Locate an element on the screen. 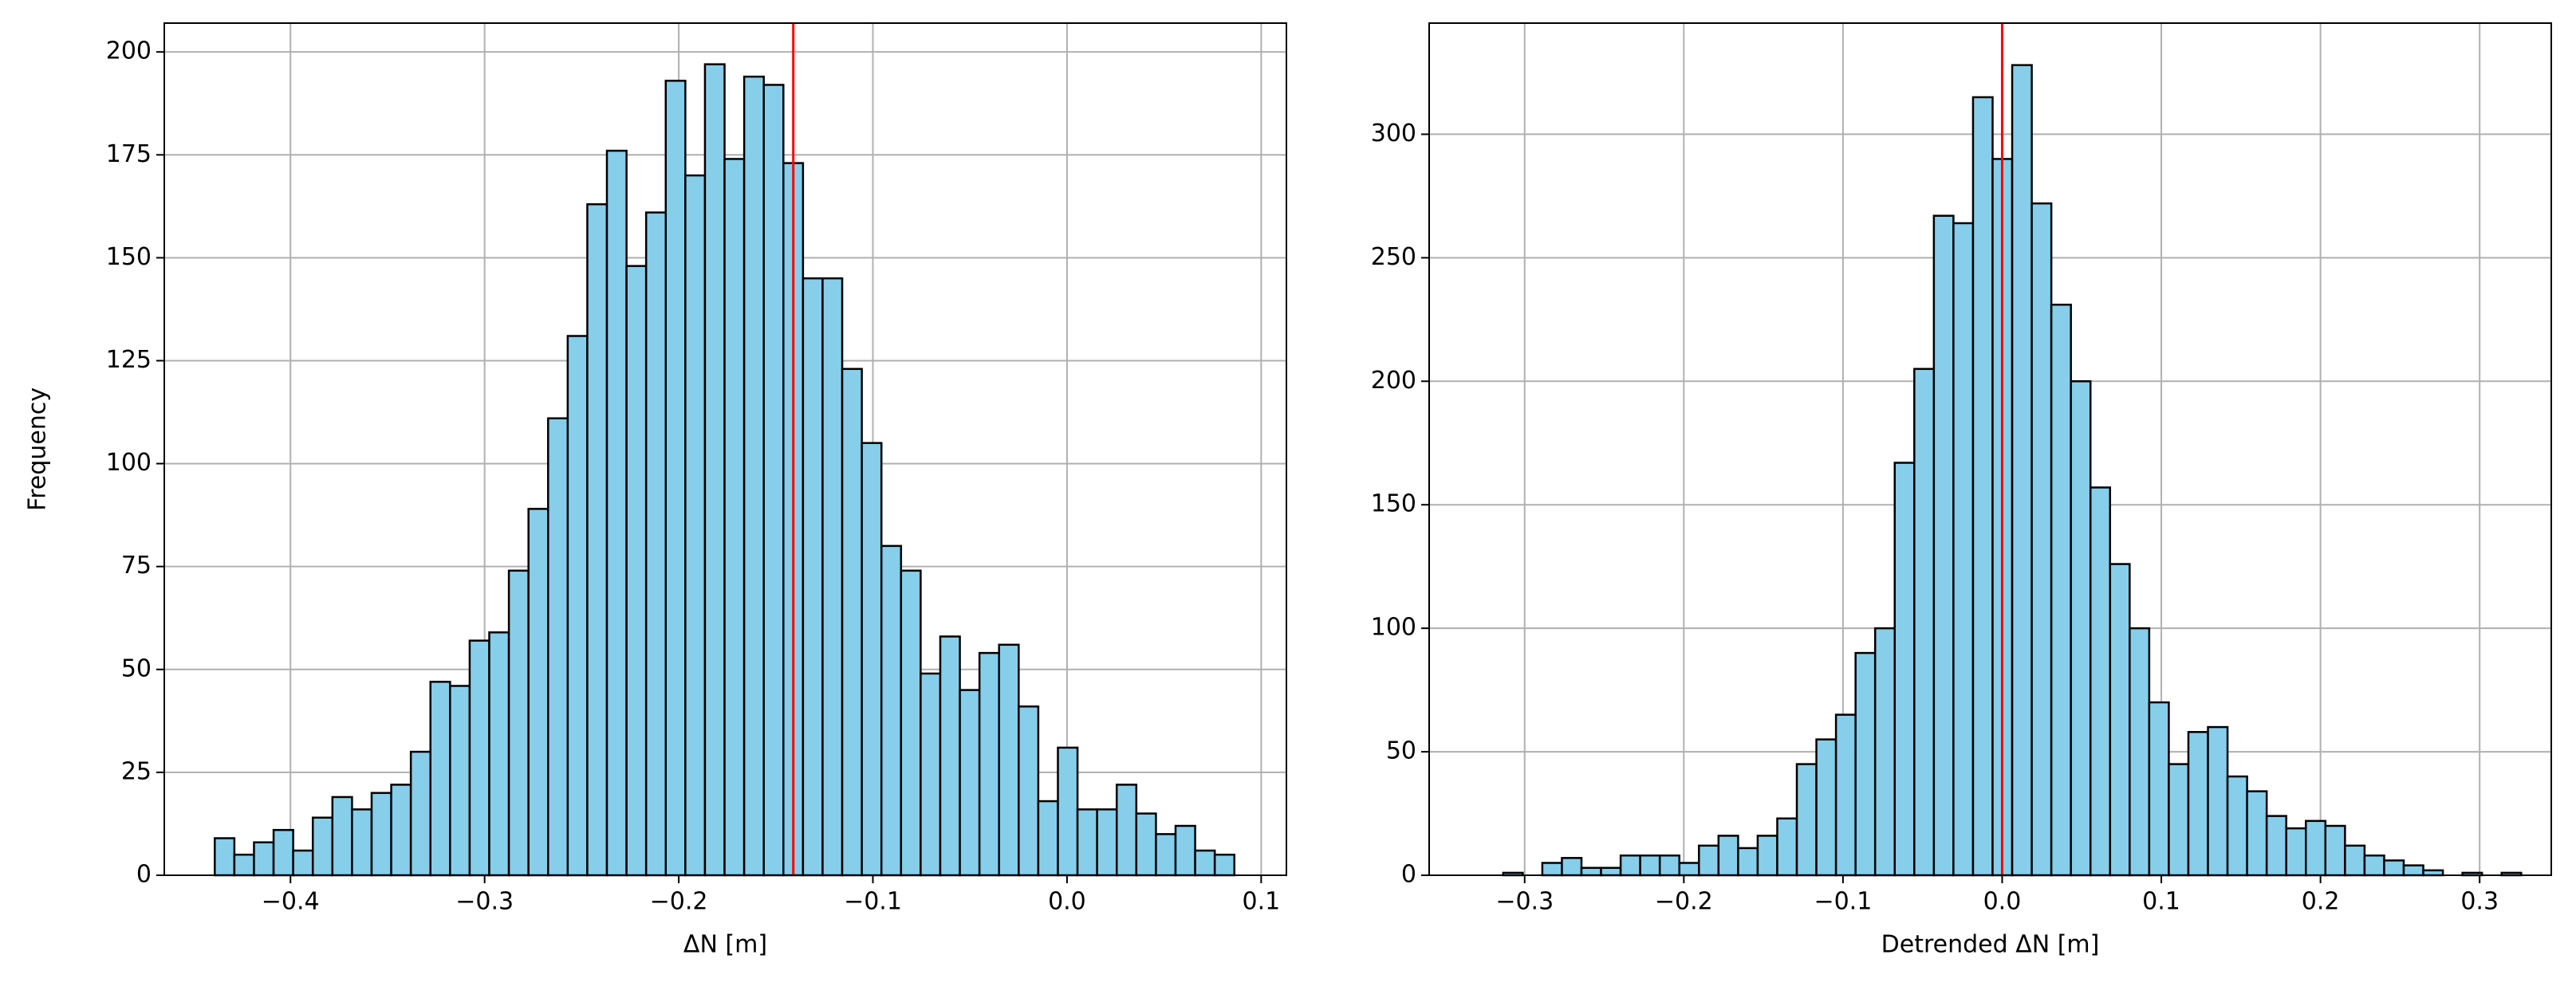  y-tick-label: 300 is located at coordinates (1393, 133).